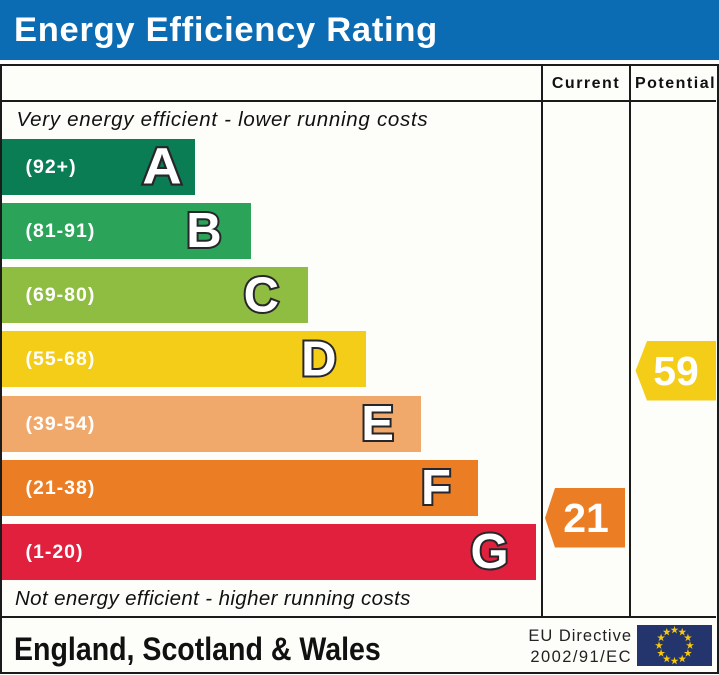 This screenshot has width=719, height=675. What do you see at coordinates (261, 295) in the screenshot?
I see `svg-text: C` at bounding box center [261, 295].